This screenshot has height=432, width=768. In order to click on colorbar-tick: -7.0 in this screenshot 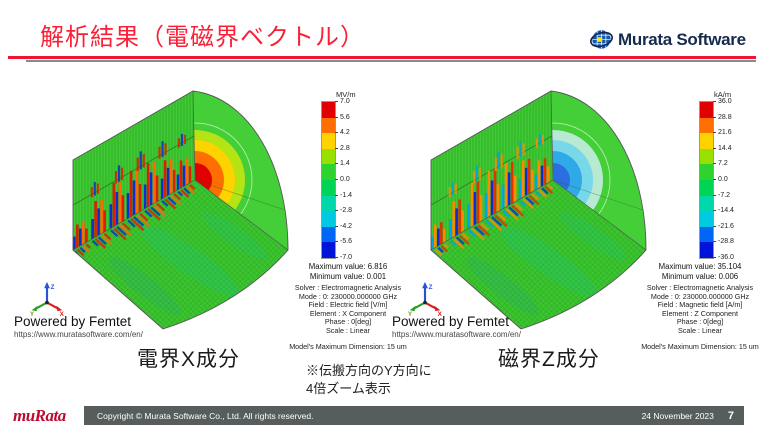, I will do `click(343, 257)`.